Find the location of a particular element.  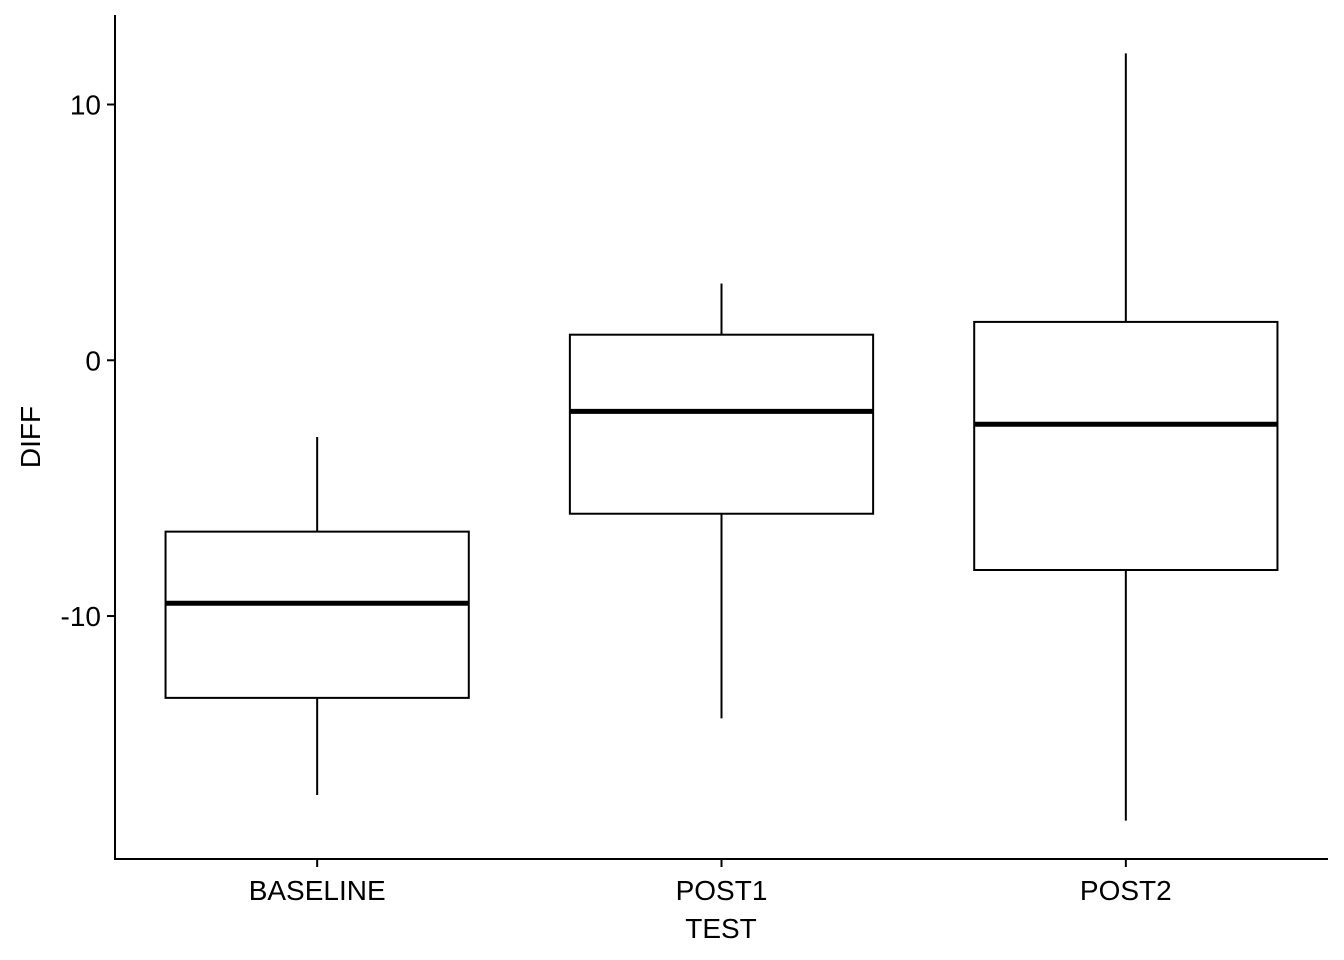

x-tick-label: POST1 is located at coordinates (722, 890).